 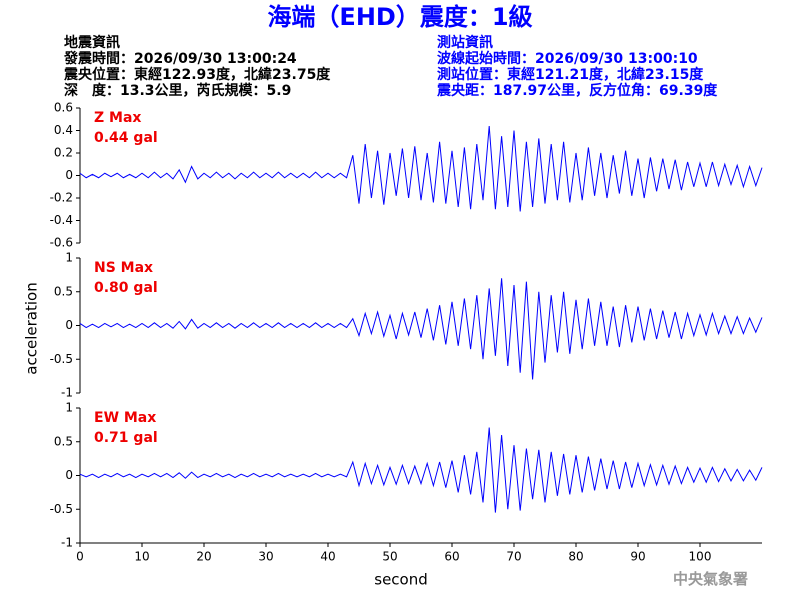 What do you see at coordinates (126, 138) in the screenshot?
I see `annotation: 0.44 gal` at bounding box center [126, 138].